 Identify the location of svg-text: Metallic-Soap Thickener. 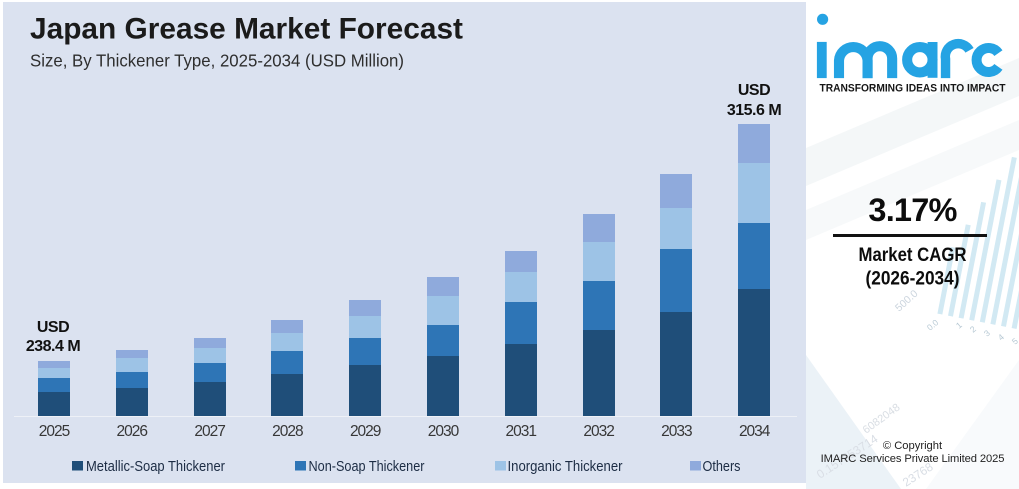
(155, 466).